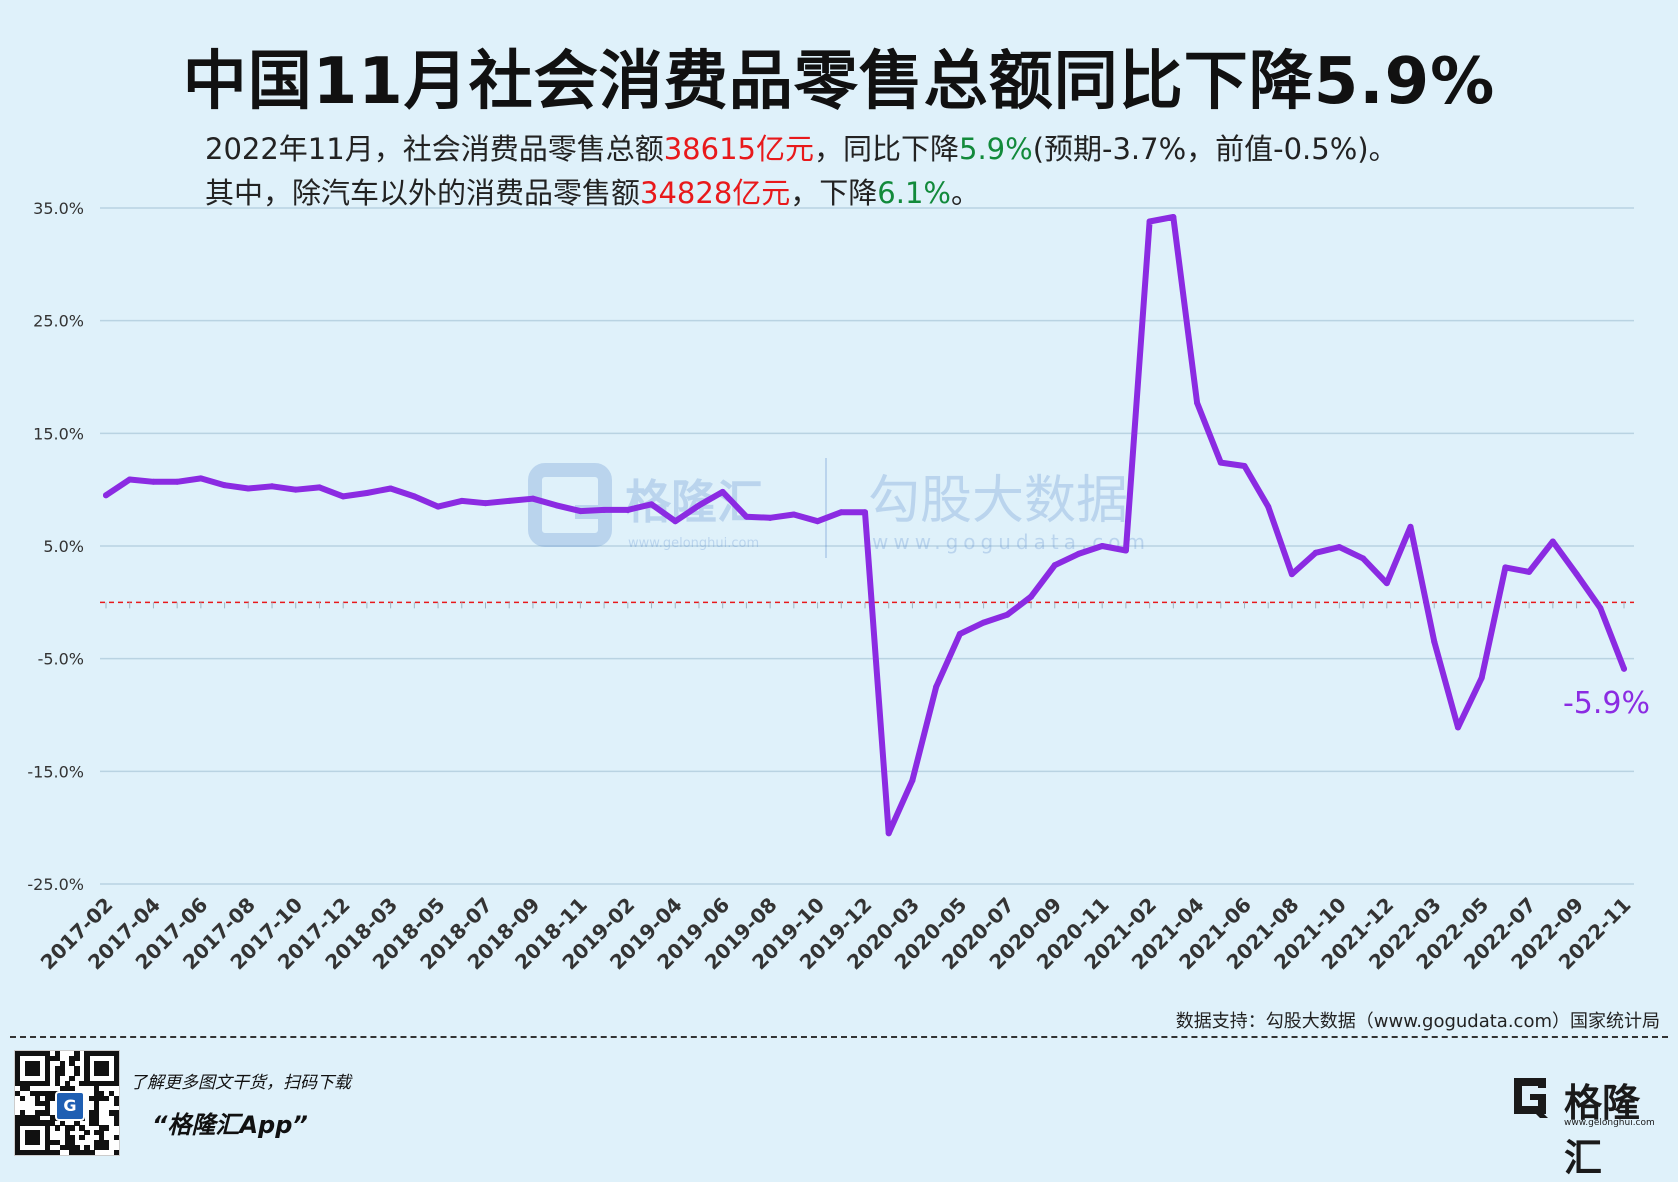 This screenshot has width=1678, height=1182. I want to click on y-tick-label: 35.0%, so click(58, 208).